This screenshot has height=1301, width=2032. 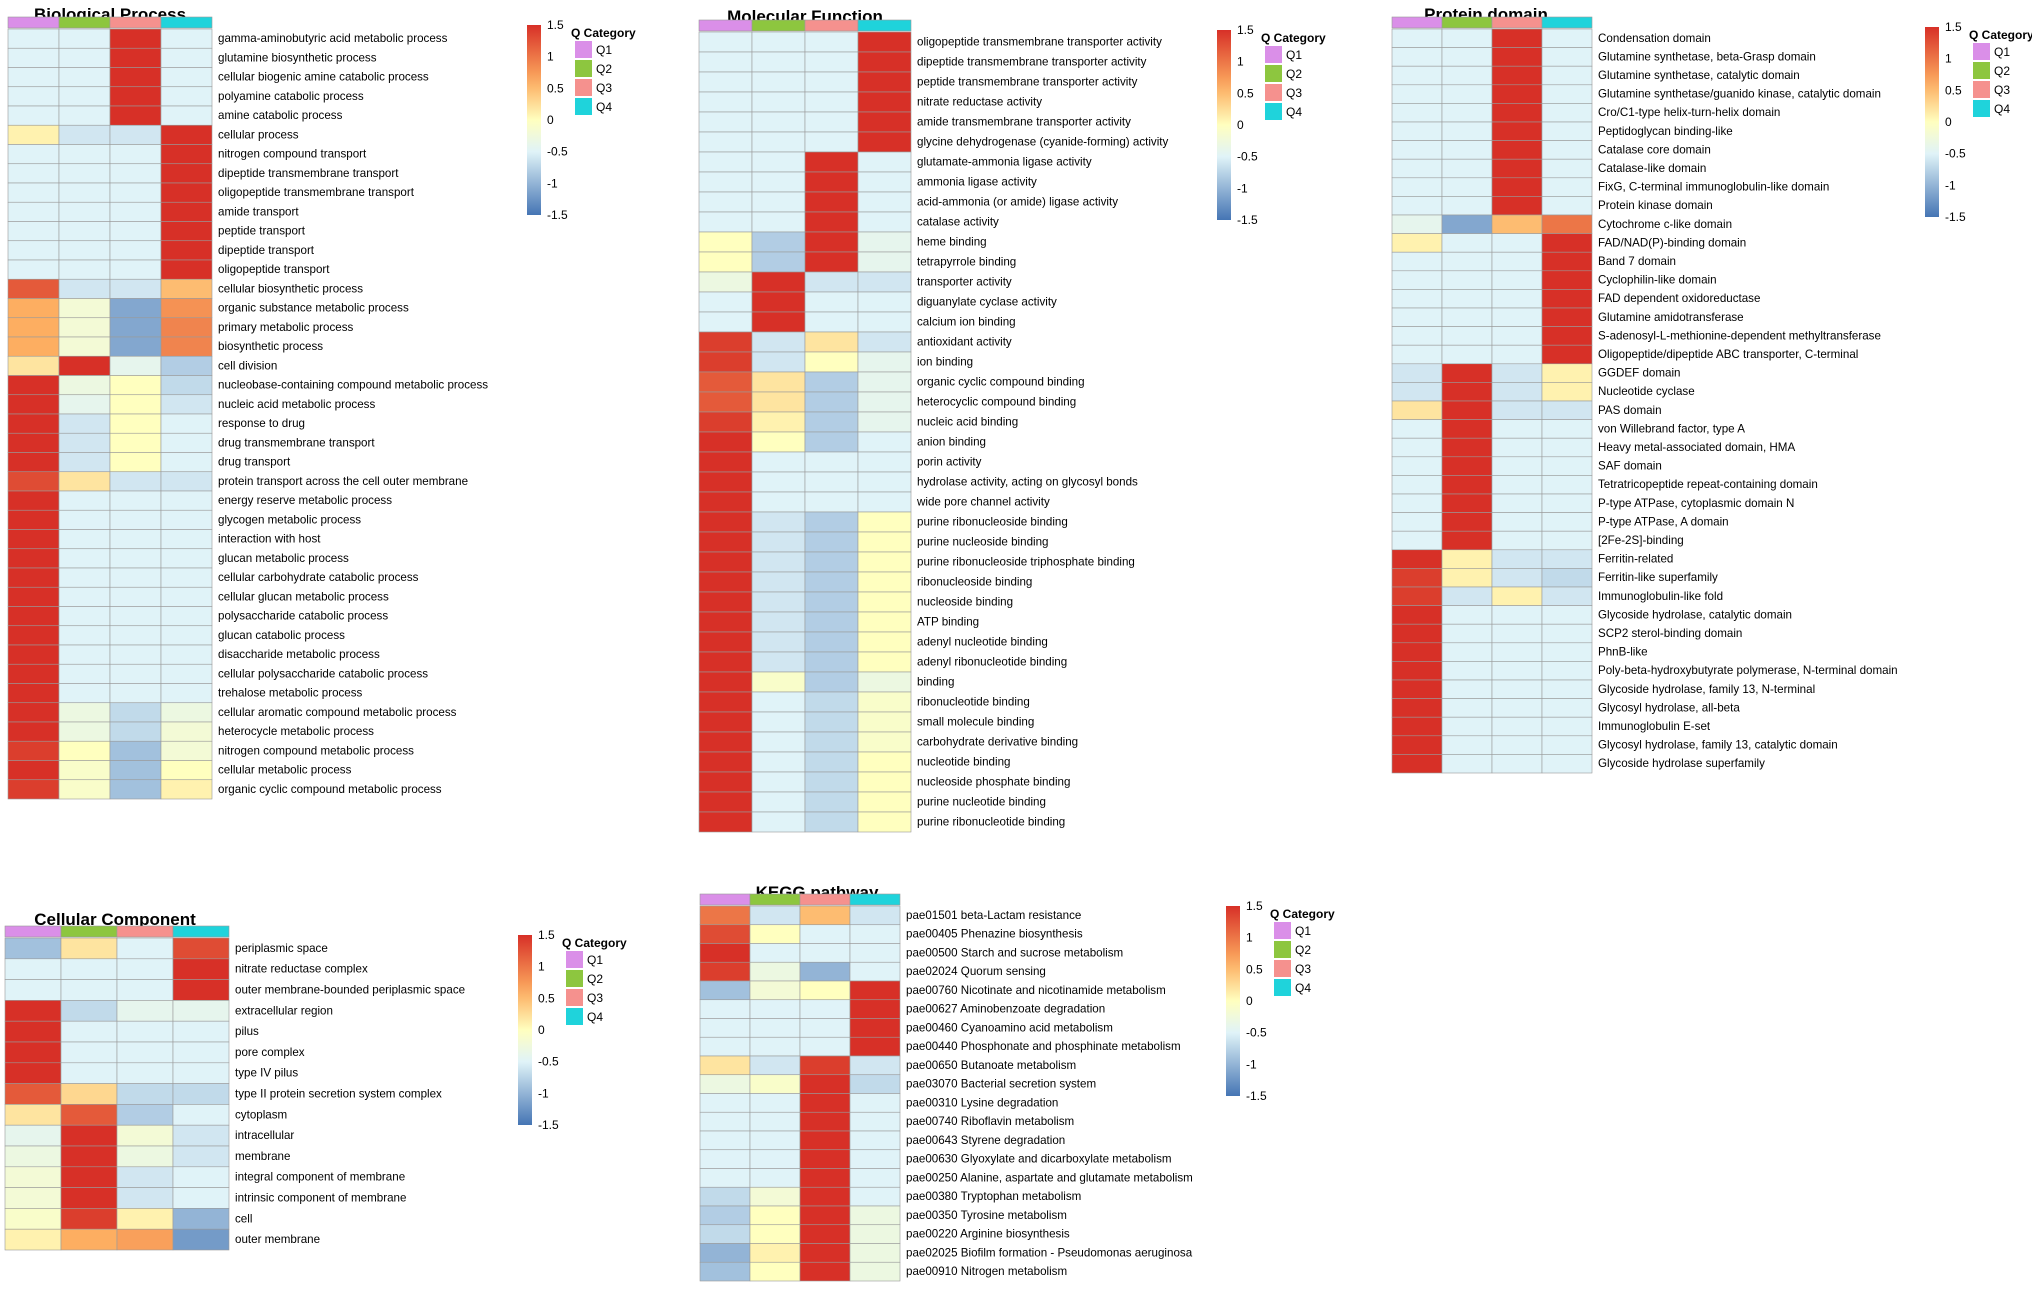 What do you see at coordinates (986, 1271) in the screenshot?
I see `kegg-pathway-row-label: pae00910 Nitrogen metabolism` at bounding box center [986, 1271].